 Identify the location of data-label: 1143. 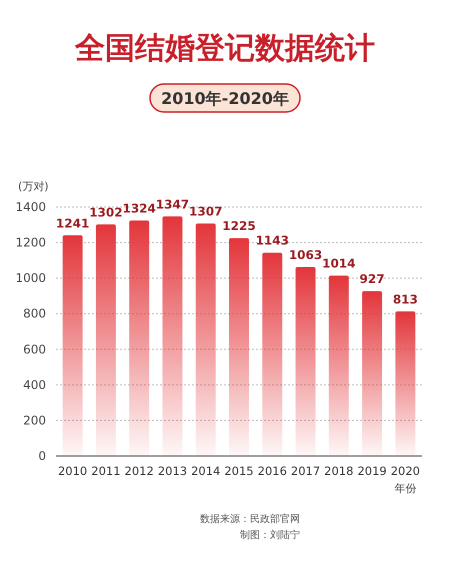
(272, 241).